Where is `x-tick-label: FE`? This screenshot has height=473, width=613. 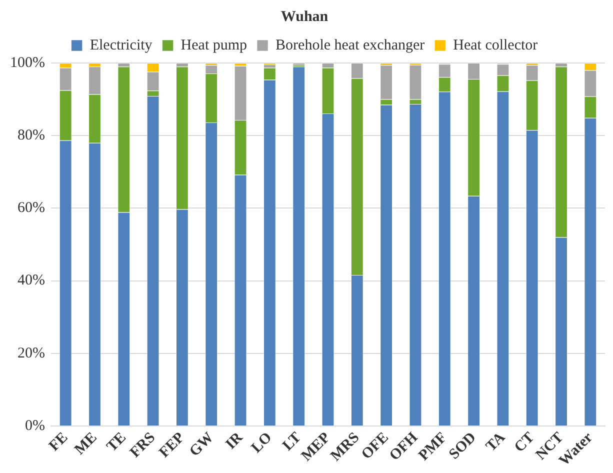
x-tick-label: FE is located at coordinates (59, 442).